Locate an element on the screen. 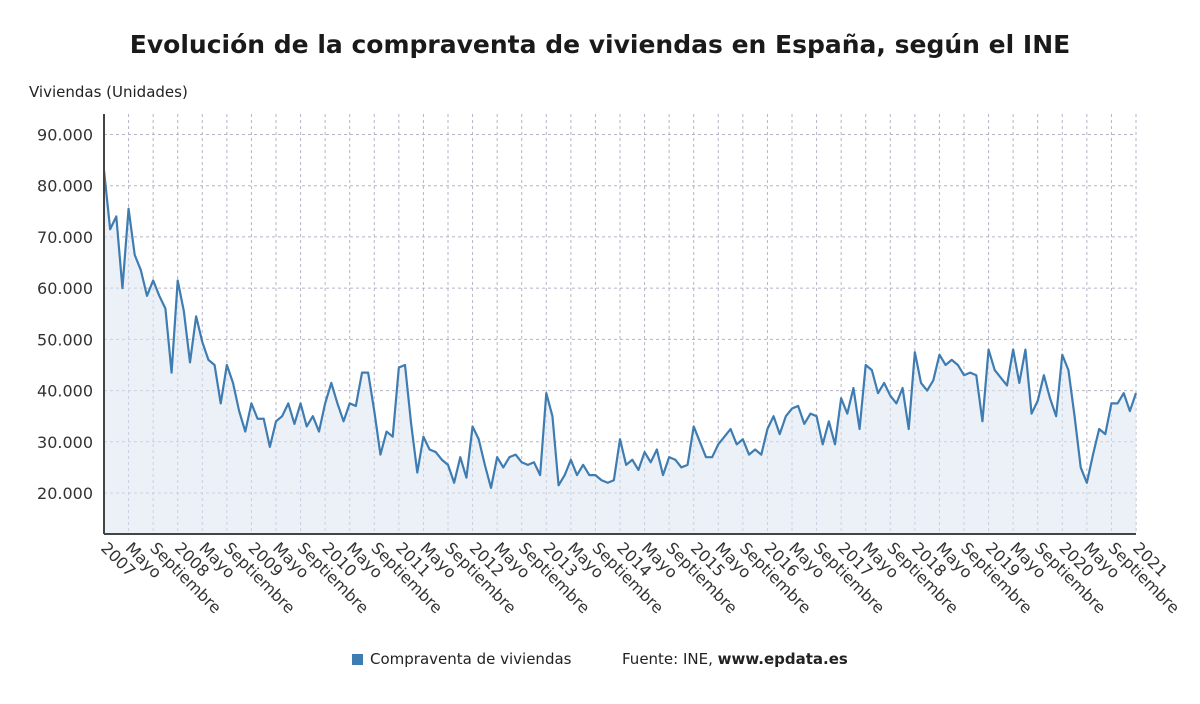  source-note: Fuente: INE, www.epdata.es is located at coordinates (735, 659).